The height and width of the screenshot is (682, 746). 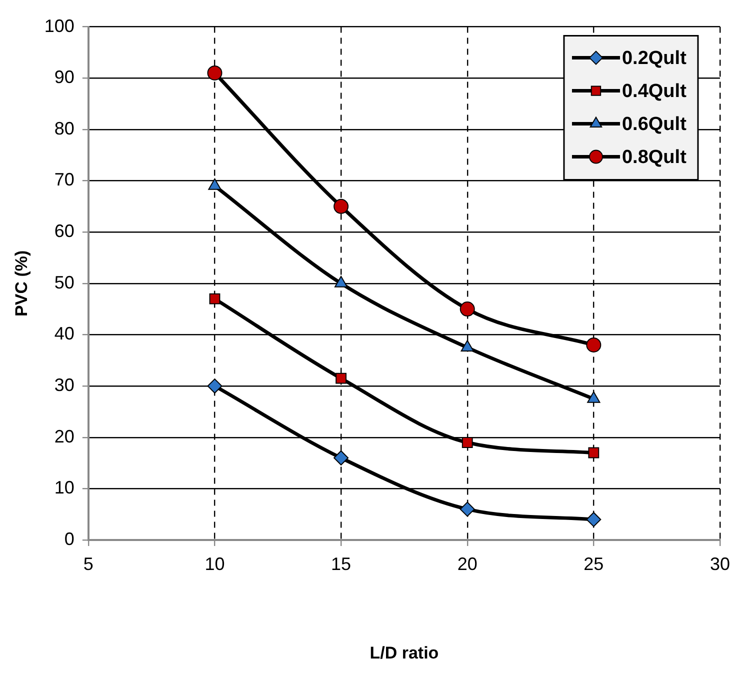 What do you see at coordinates (64, 436) in the screenshot?
I see `y-tick-label: 20` at bounding box center [64, 436].